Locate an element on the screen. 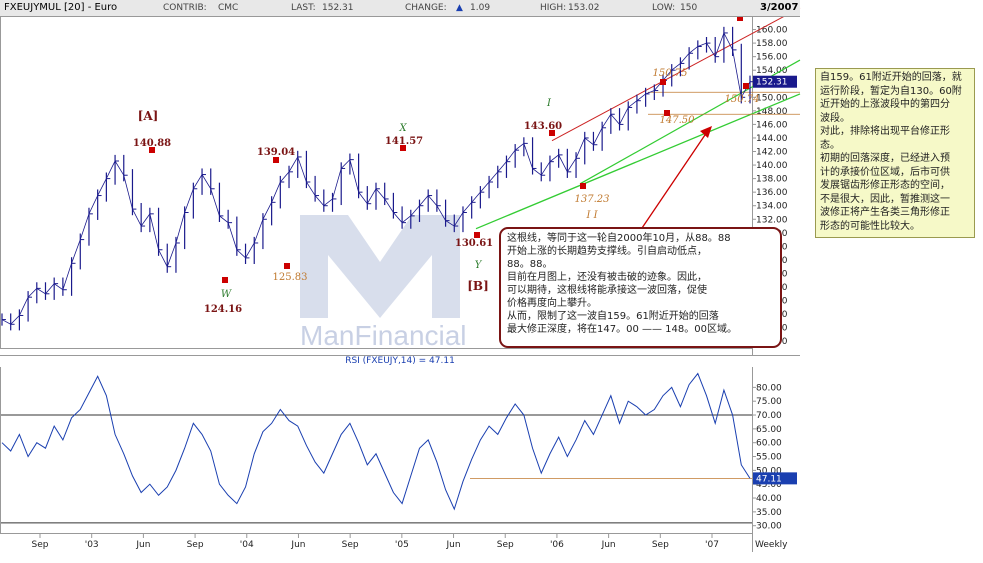  note-line: 价格再度向上攀升。 is located at coordinates (552, 303).